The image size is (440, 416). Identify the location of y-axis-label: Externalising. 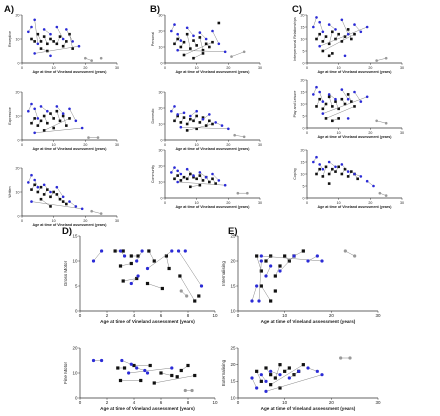
(223, 372).